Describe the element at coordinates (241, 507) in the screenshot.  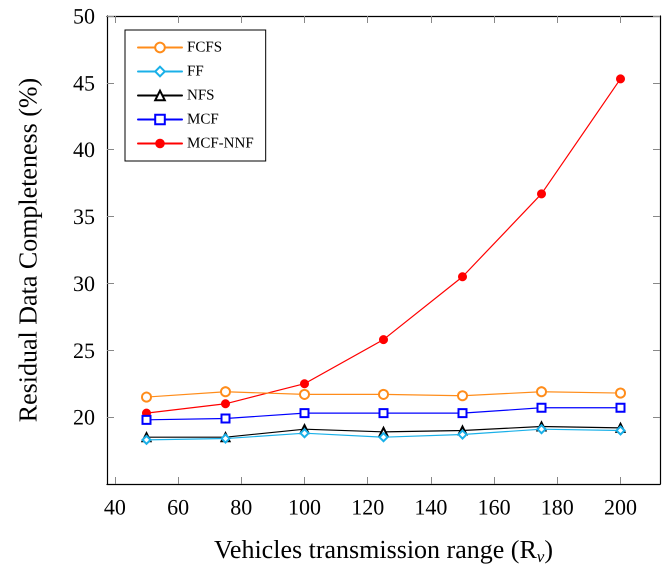
I see `x-tick-label: 80` at that location.